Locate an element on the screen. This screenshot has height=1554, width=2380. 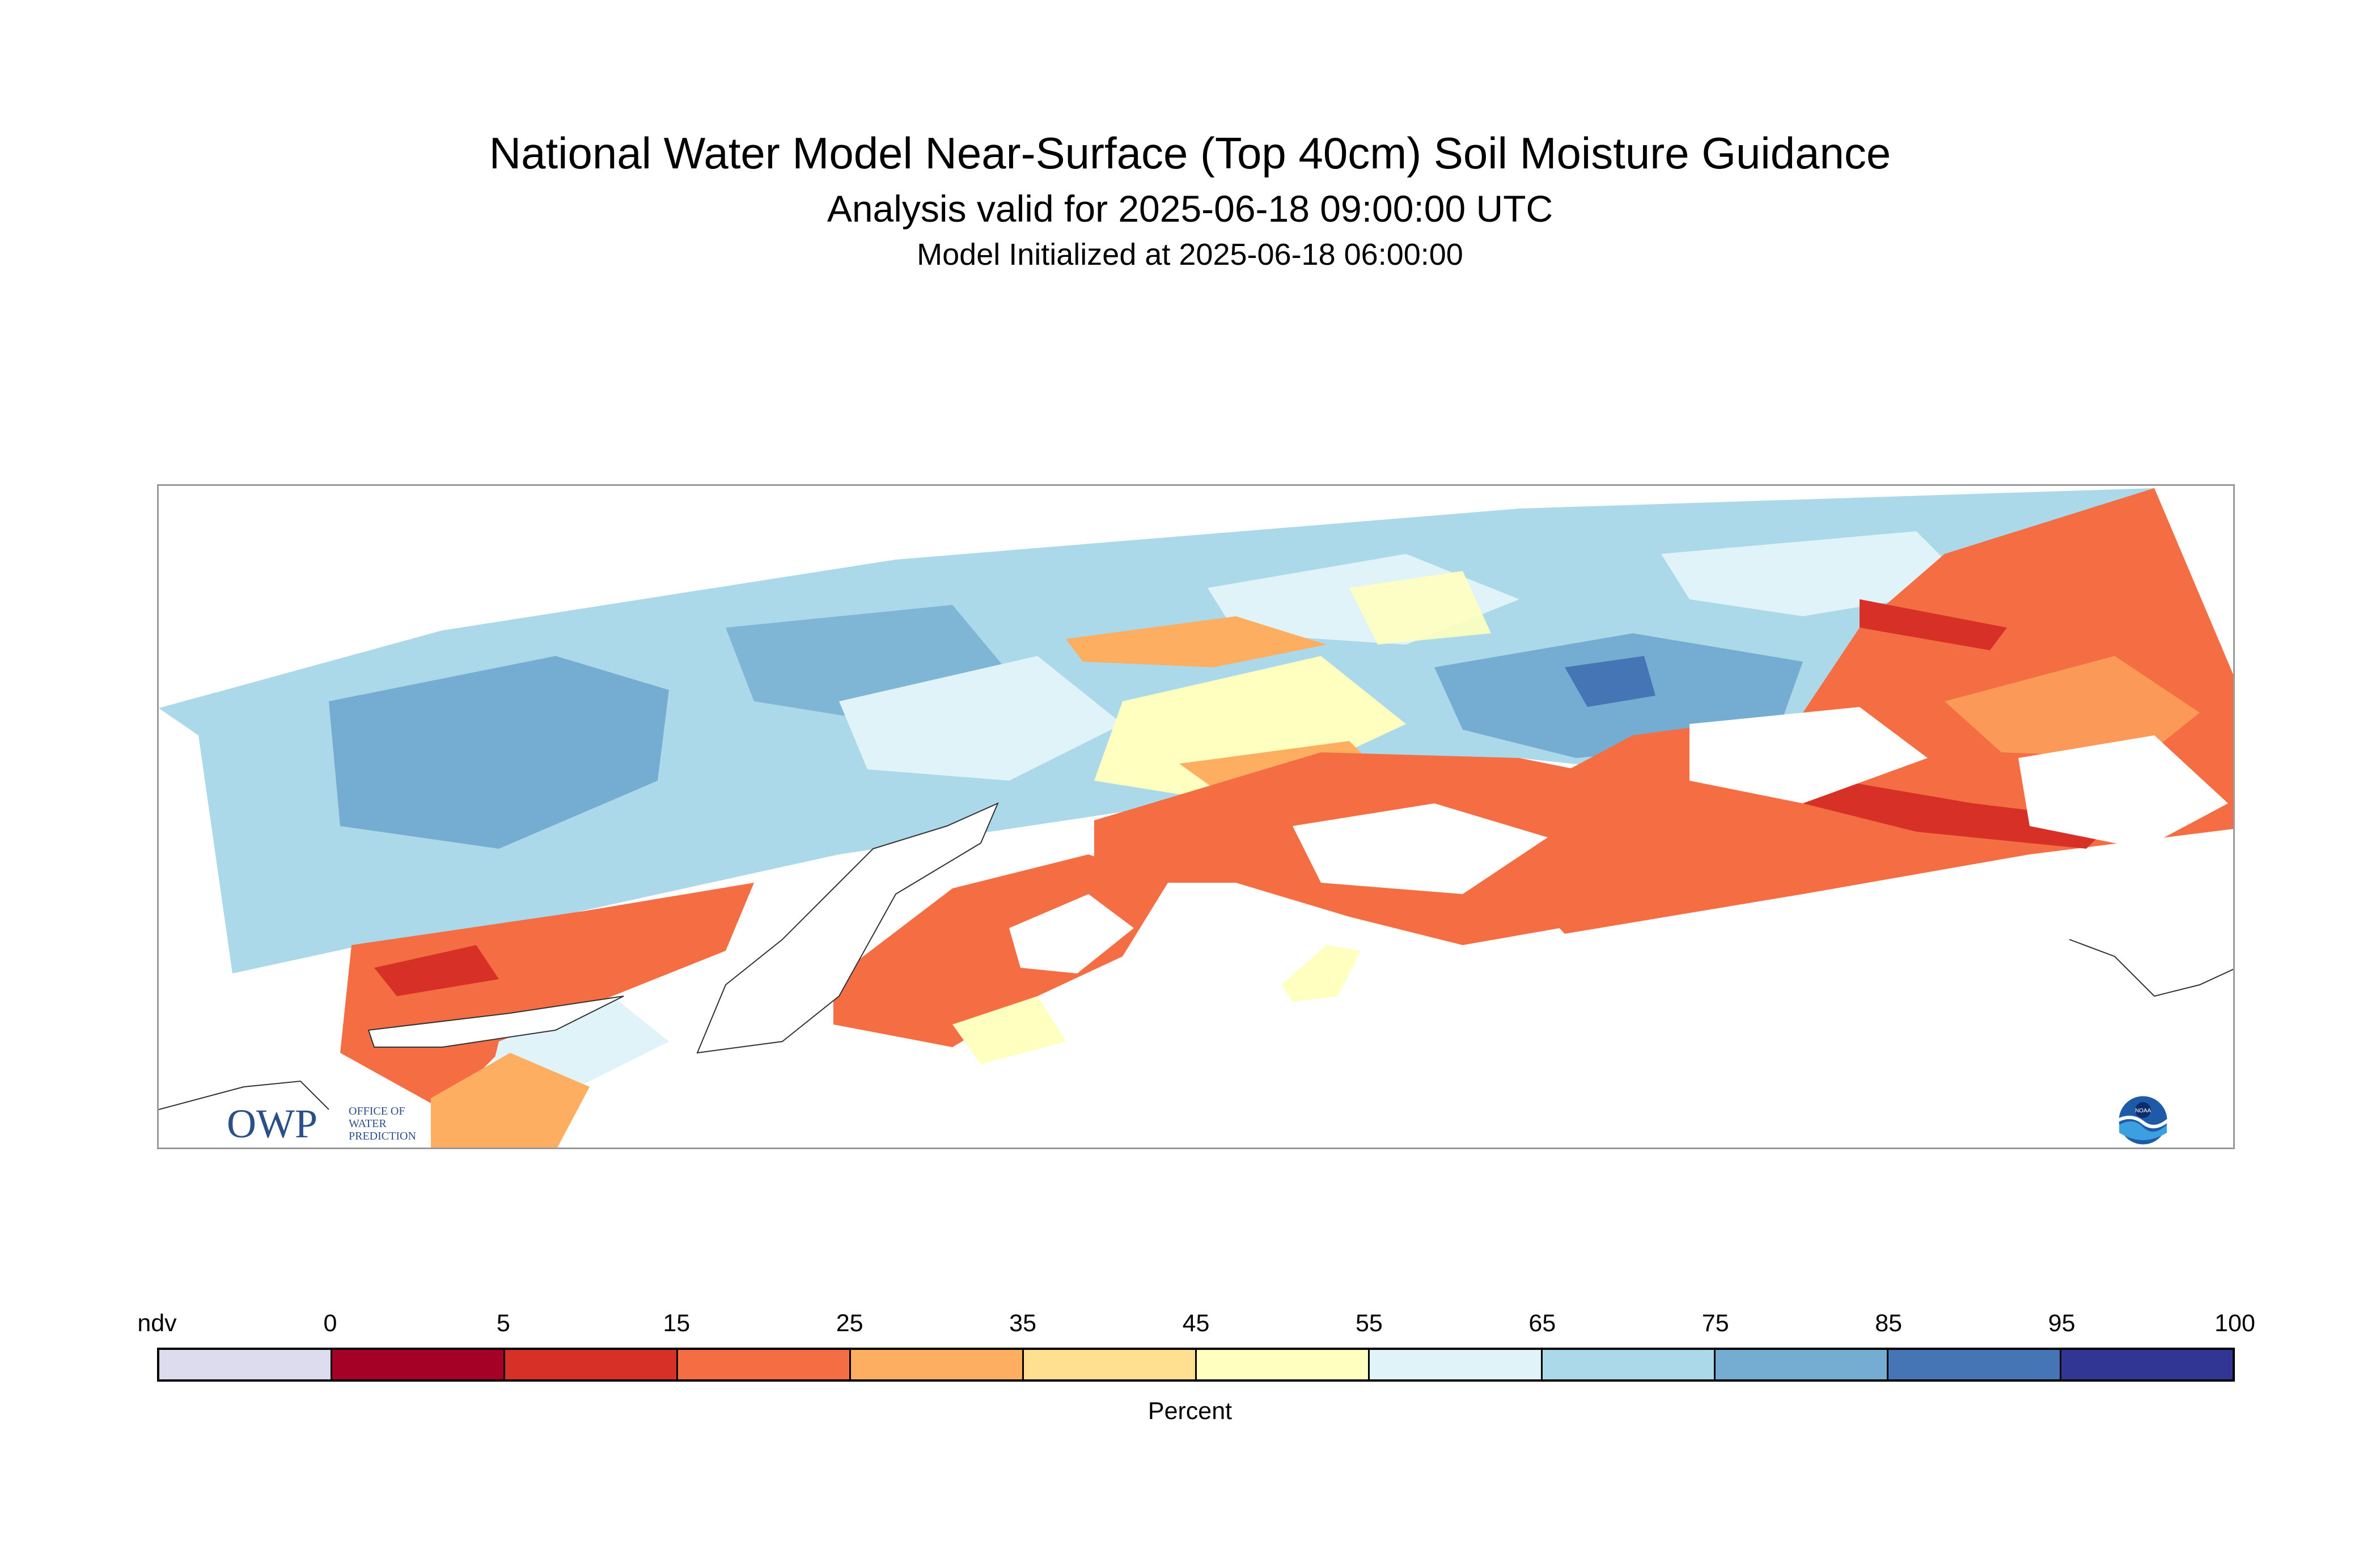
owp-logo-text: OWP is located at coordinates (272, 1123).